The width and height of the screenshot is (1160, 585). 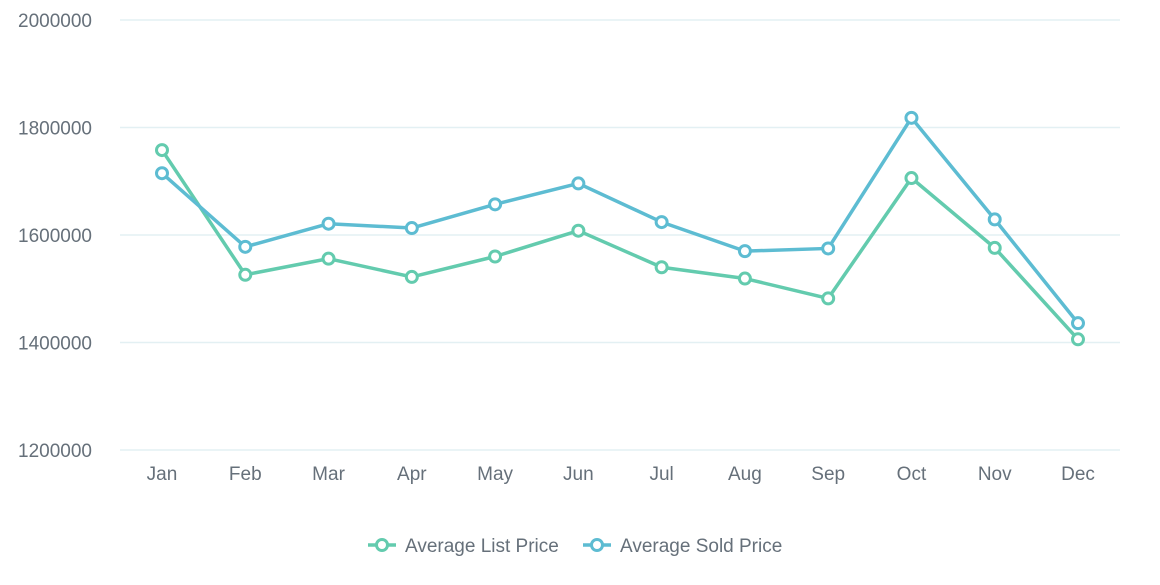 I want to click on y-axis: 1200000 1400000 1600000 1800000 2000000, so click(x=55, y=236).